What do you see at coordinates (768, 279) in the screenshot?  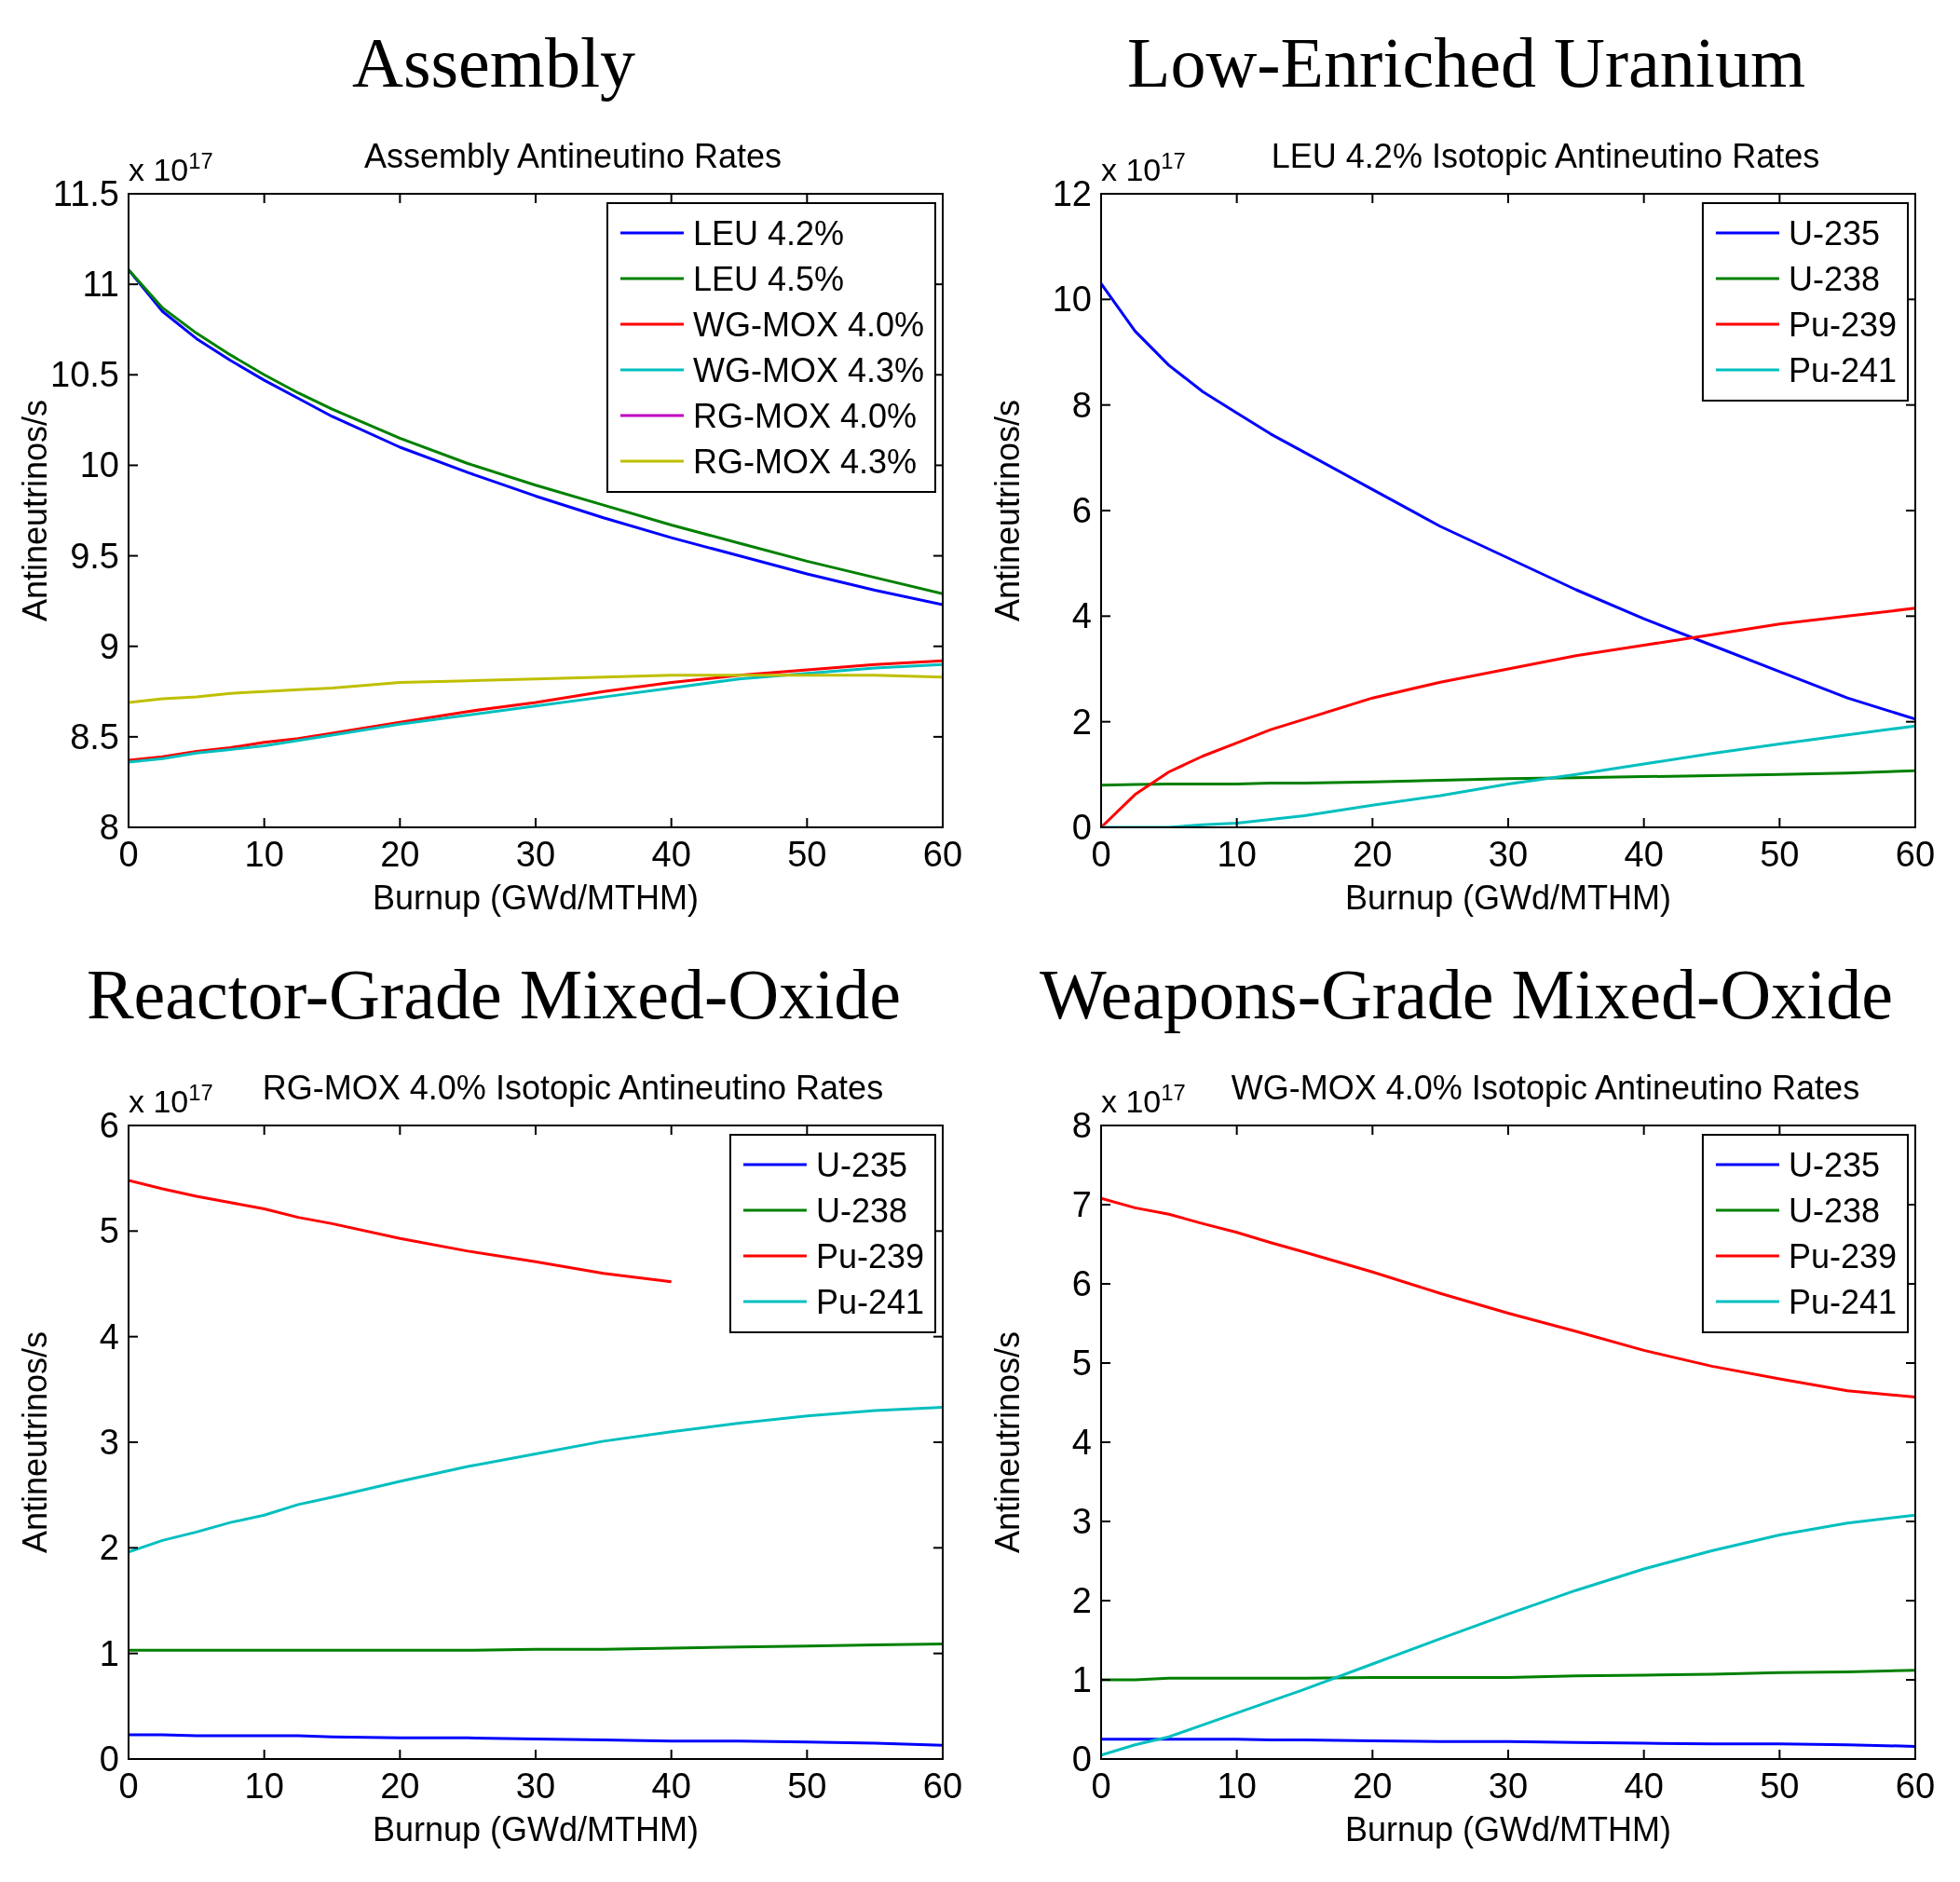 I see `legend-label: LEU 4.5%` at bounding box center [768, 279].